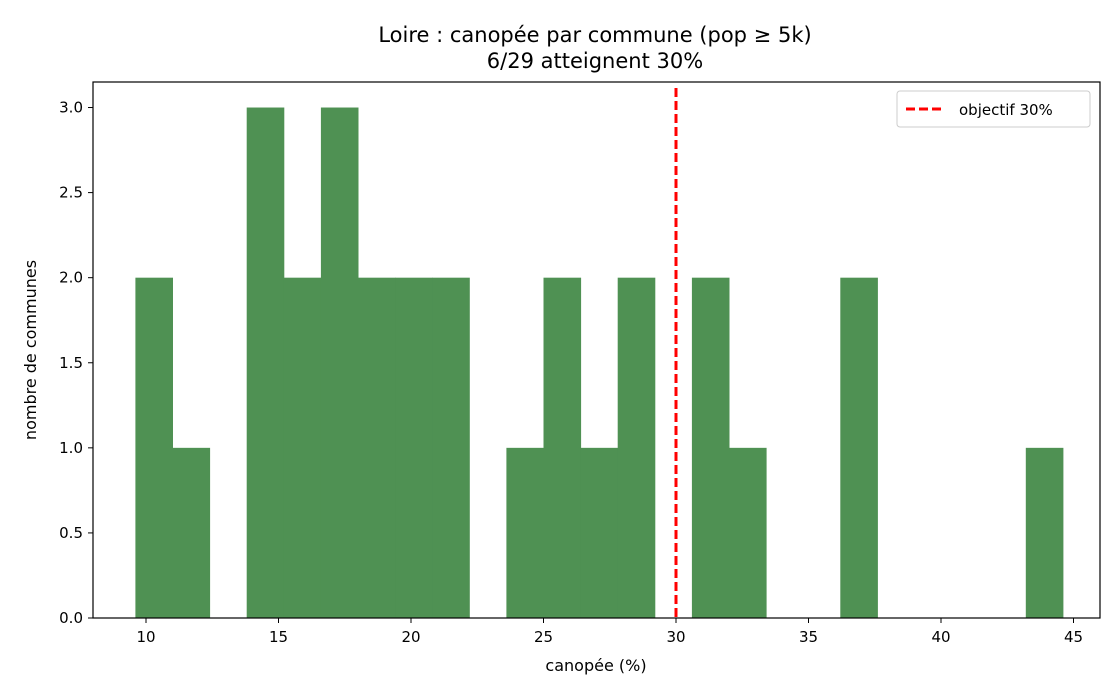  What do you see at coordinates (808, 637) in the screenshot?
I see `x-tick-label: 35` at bounding box center [808, 637].